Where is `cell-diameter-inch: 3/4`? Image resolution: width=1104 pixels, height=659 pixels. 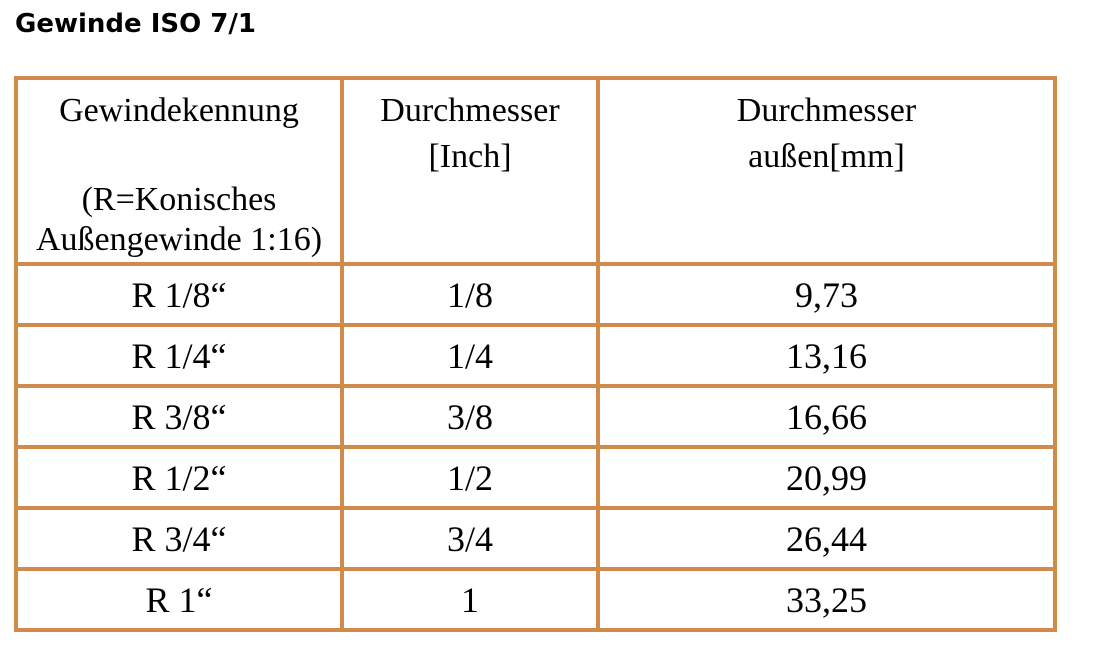 cell-diameter-inch: 3/4 is located at coordinates (470, 538).